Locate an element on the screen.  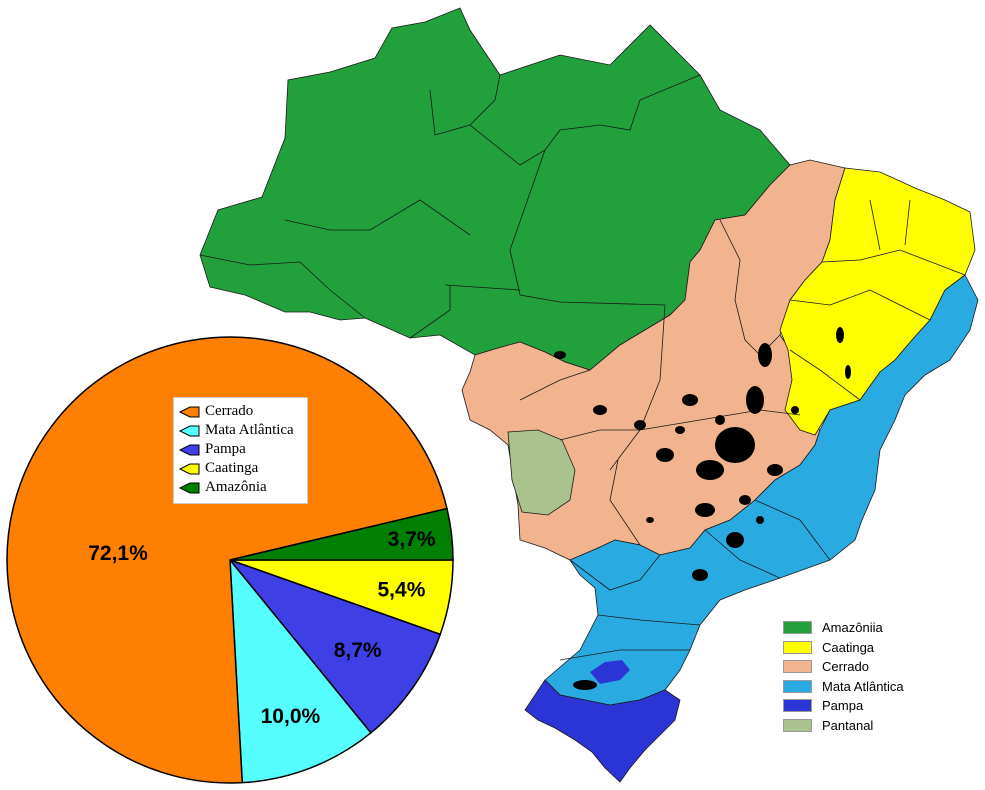
pie-slice-label: 72,1% is located at coordinates (118, 553).